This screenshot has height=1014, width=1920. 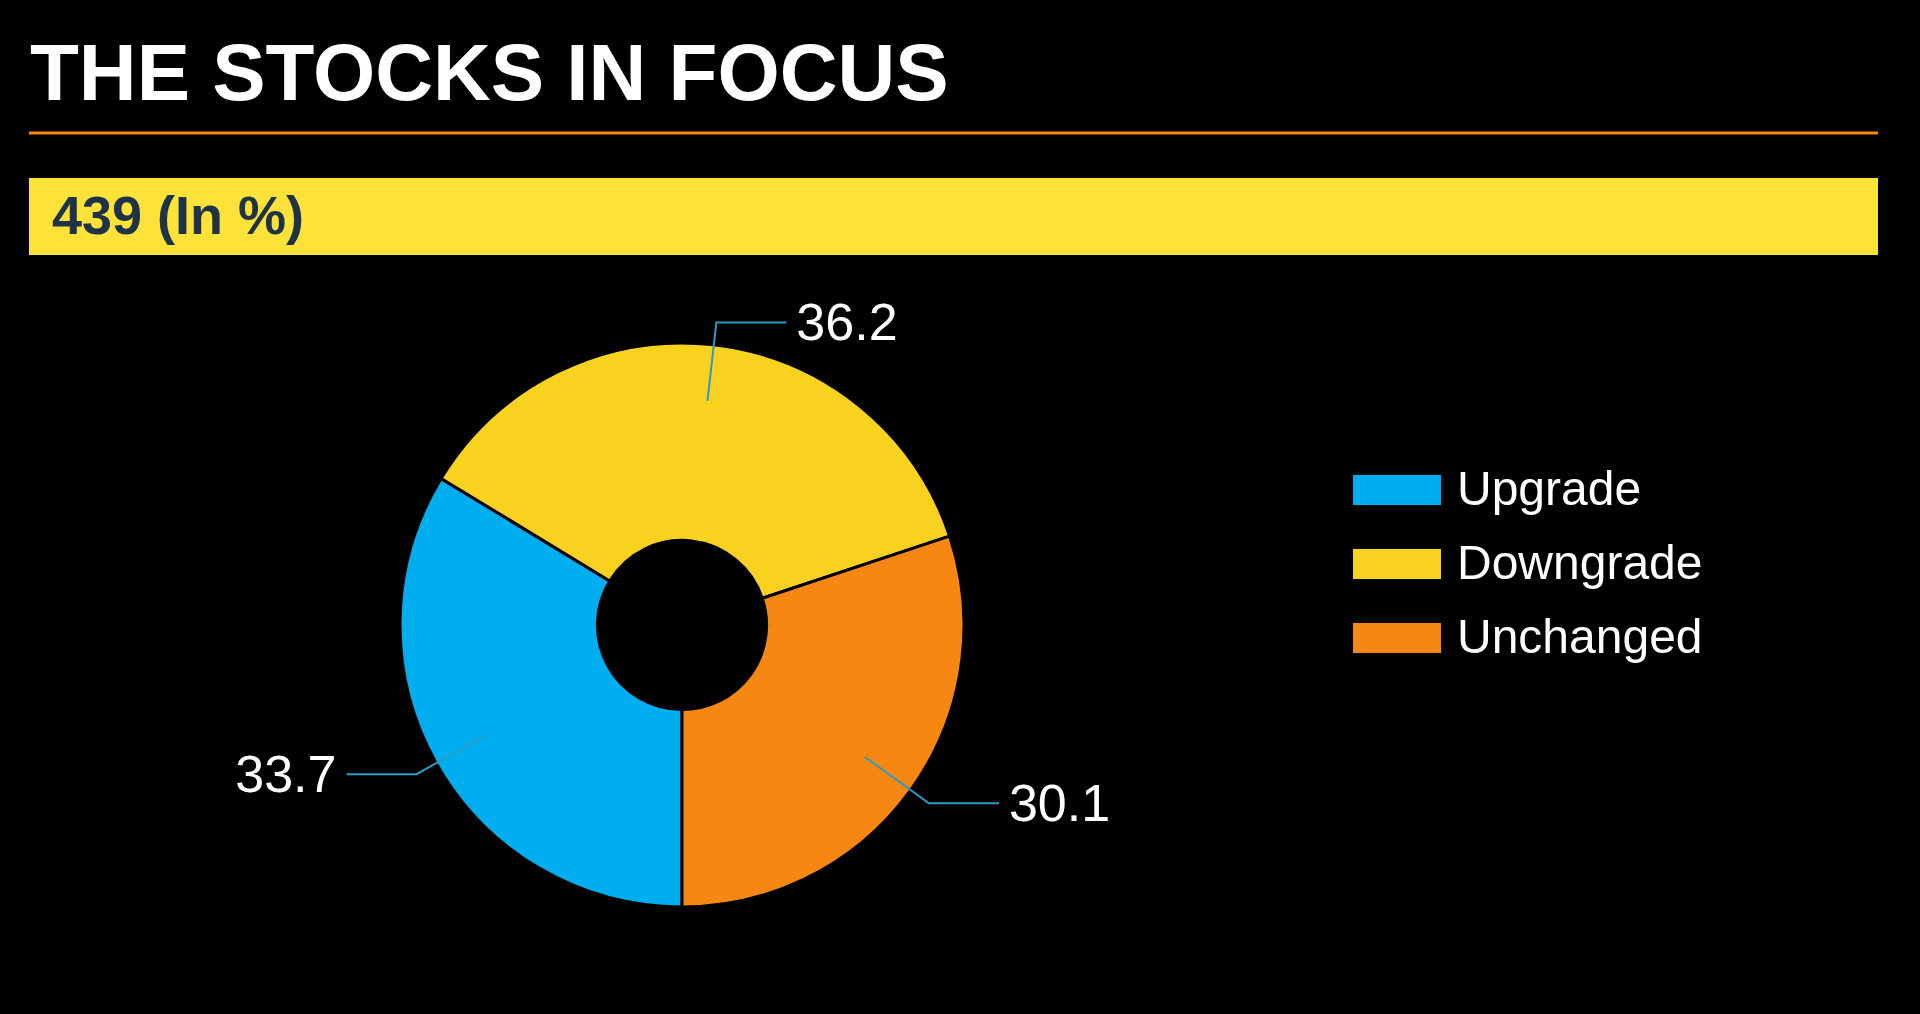 I want to click on chart-subtitle: 439 (In %), so click(x=178, y=215).